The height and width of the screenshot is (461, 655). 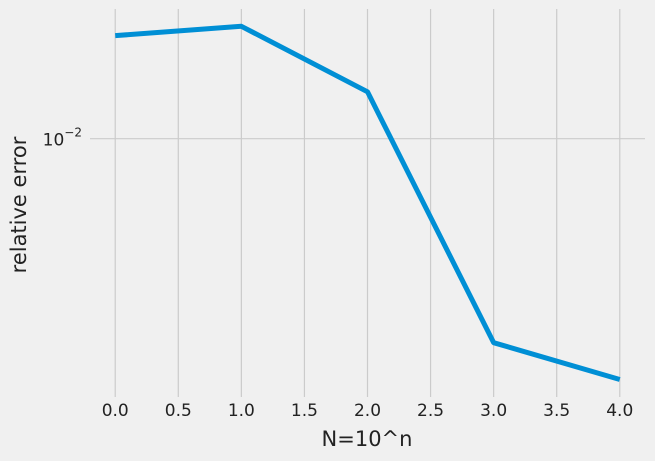 What do you see at coordinates (54, 141) in the screenshot?
I see `y-tick-base: 10` at bounding box center [54, 141].